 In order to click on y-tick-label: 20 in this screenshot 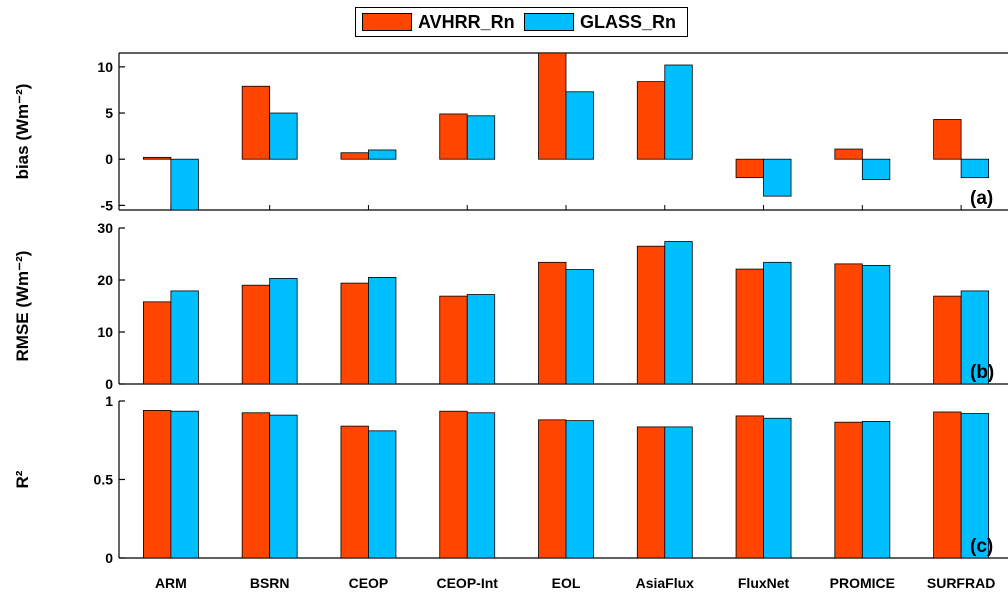, I will do `click(105, 280)`.